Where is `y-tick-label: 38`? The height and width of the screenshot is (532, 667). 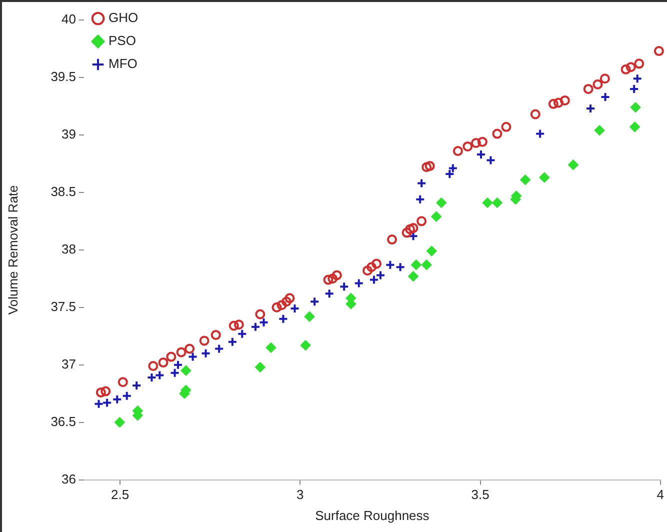
y-tick-label: 38 is located at coordinates (69, 248).